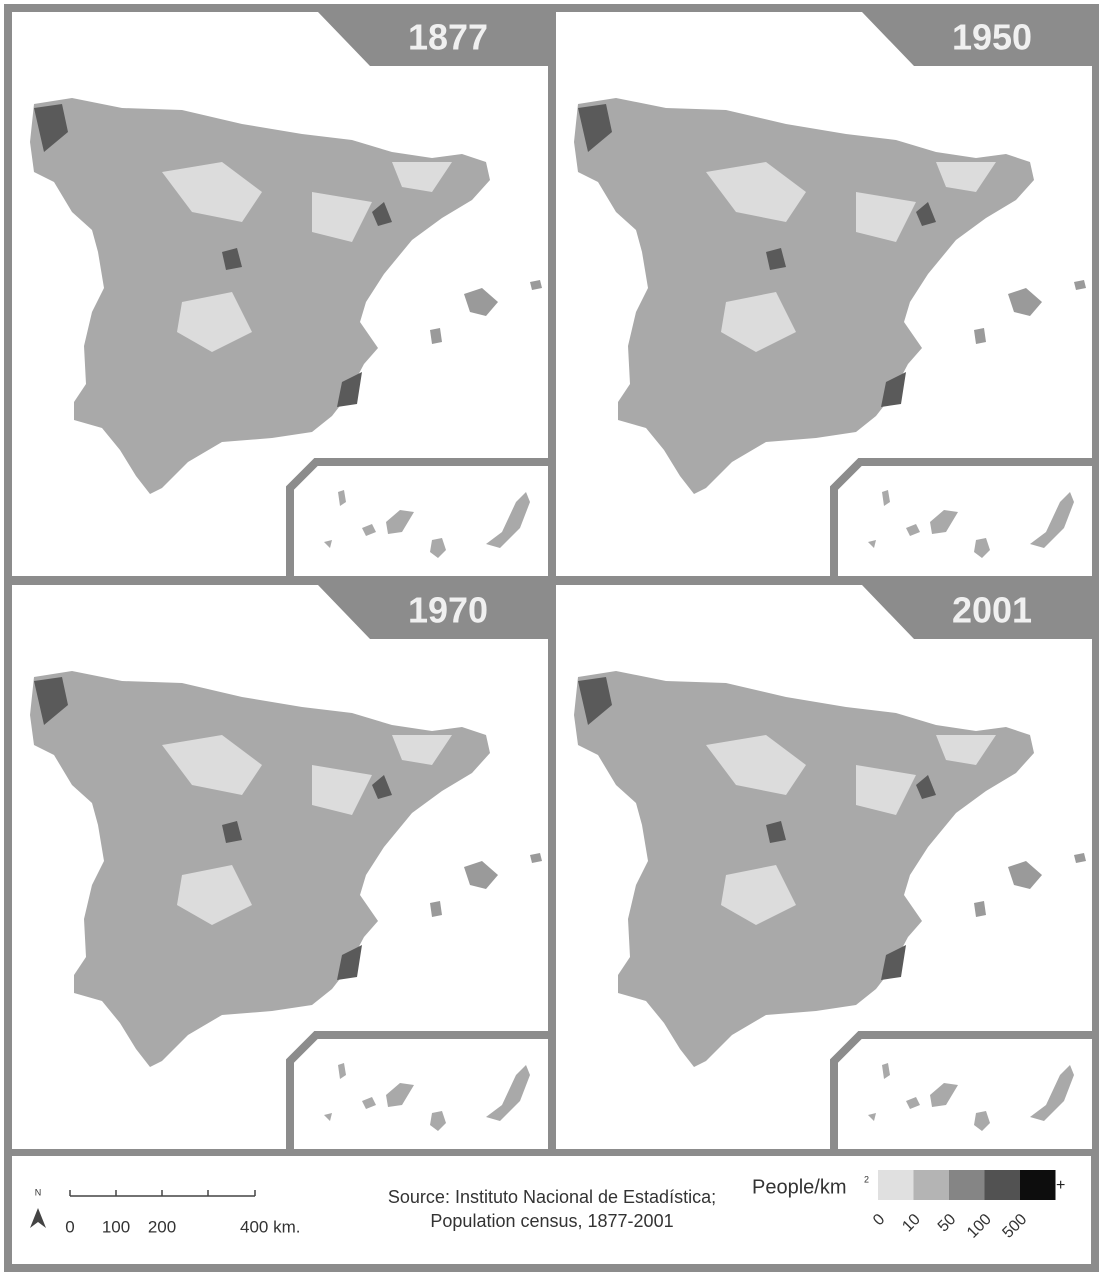 The height and width of the screenshot is (1281, 1103). I want to click on panel-title: 1970, so click(448, 610).